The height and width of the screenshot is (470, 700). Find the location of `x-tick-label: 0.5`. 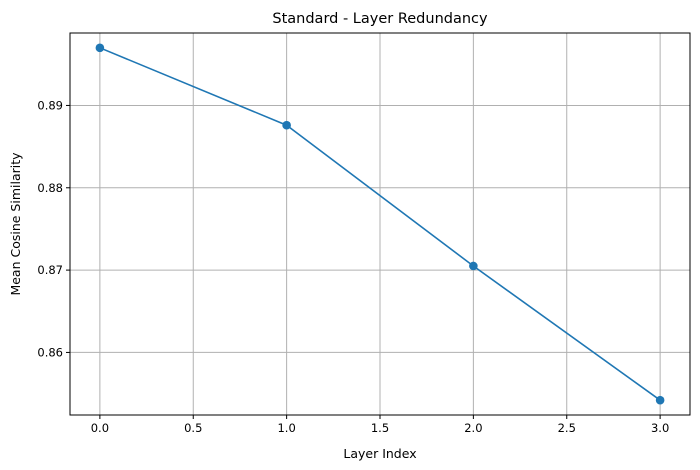

x-tick-label: 0.5 is located at coordinates (193, 428).